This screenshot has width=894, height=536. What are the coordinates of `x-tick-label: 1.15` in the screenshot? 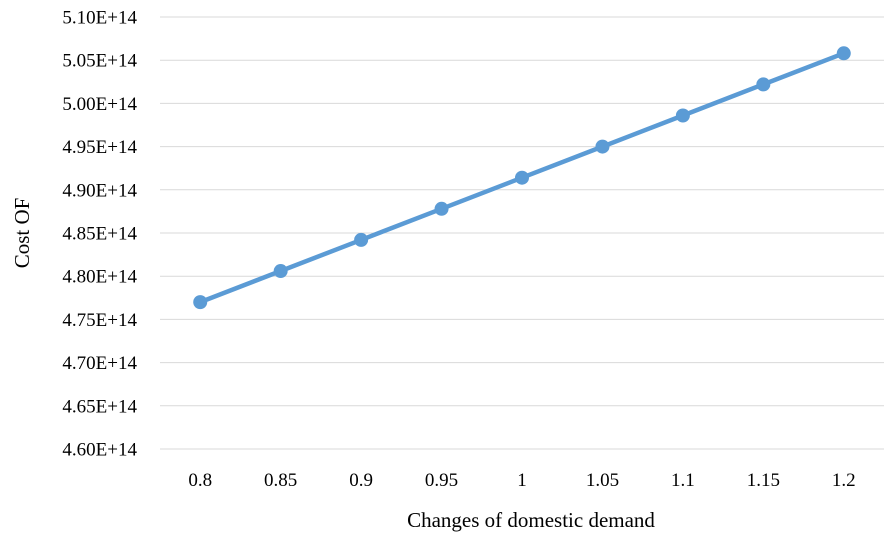 It's located at (763, 480).